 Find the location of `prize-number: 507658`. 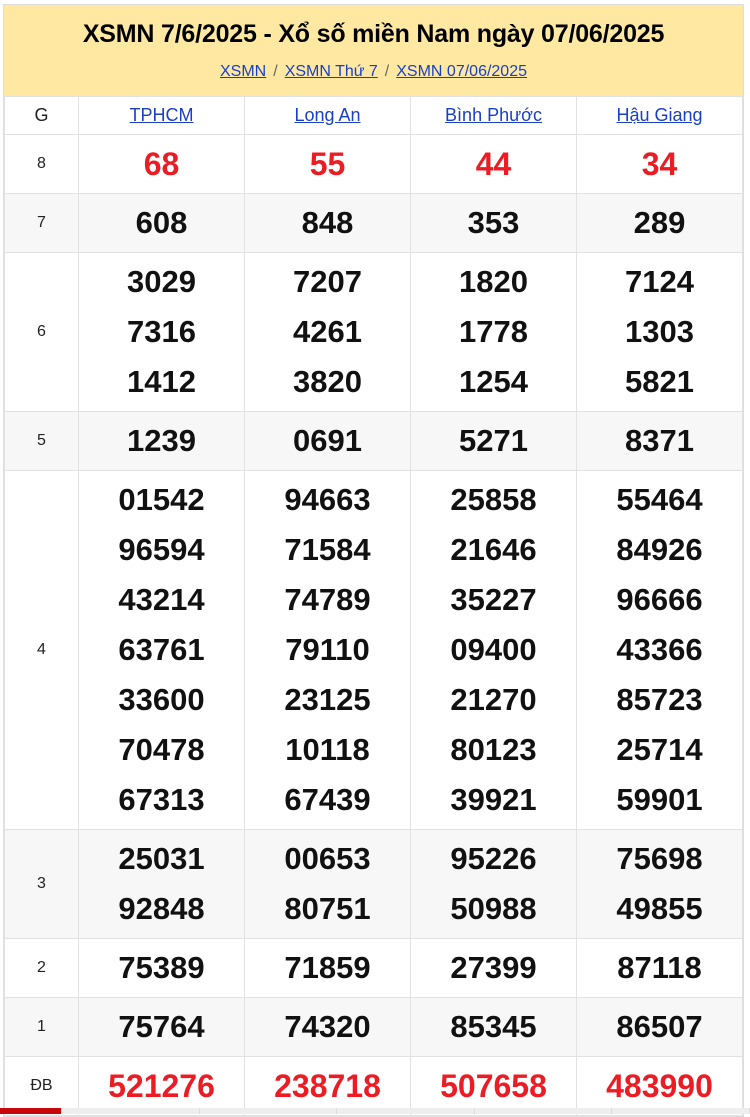

prize-number: 507658 is located at coordinates (493, 1086).